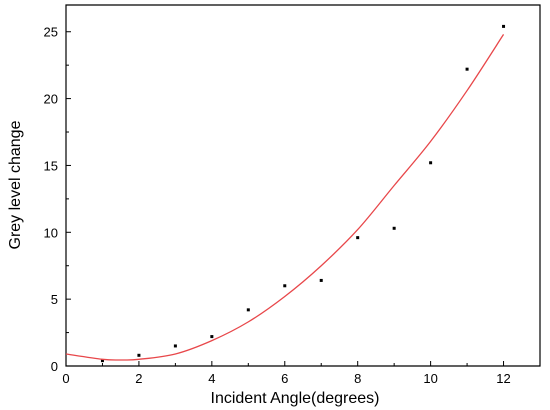  What do you see at coordinates (357, 378) in the screenshot?
I see `x-tick-label: 8` at bounding box center [357, 378].